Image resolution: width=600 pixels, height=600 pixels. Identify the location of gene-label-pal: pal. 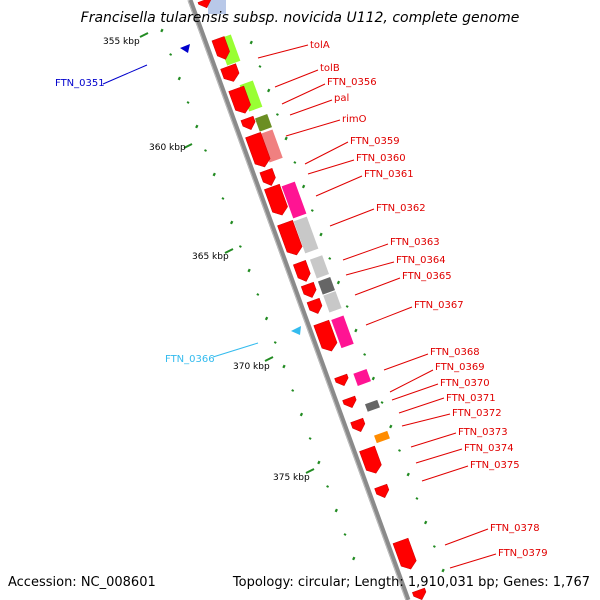
(341, 98).